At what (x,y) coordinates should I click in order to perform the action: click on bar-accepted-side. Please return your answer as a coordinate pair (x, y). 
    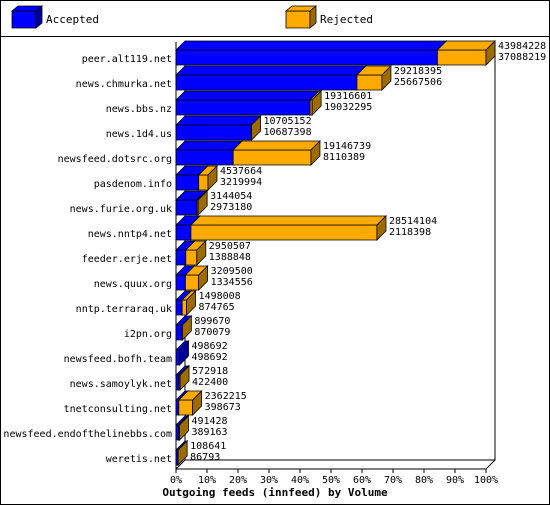
    Looking at the image, I should click on (184, 353).